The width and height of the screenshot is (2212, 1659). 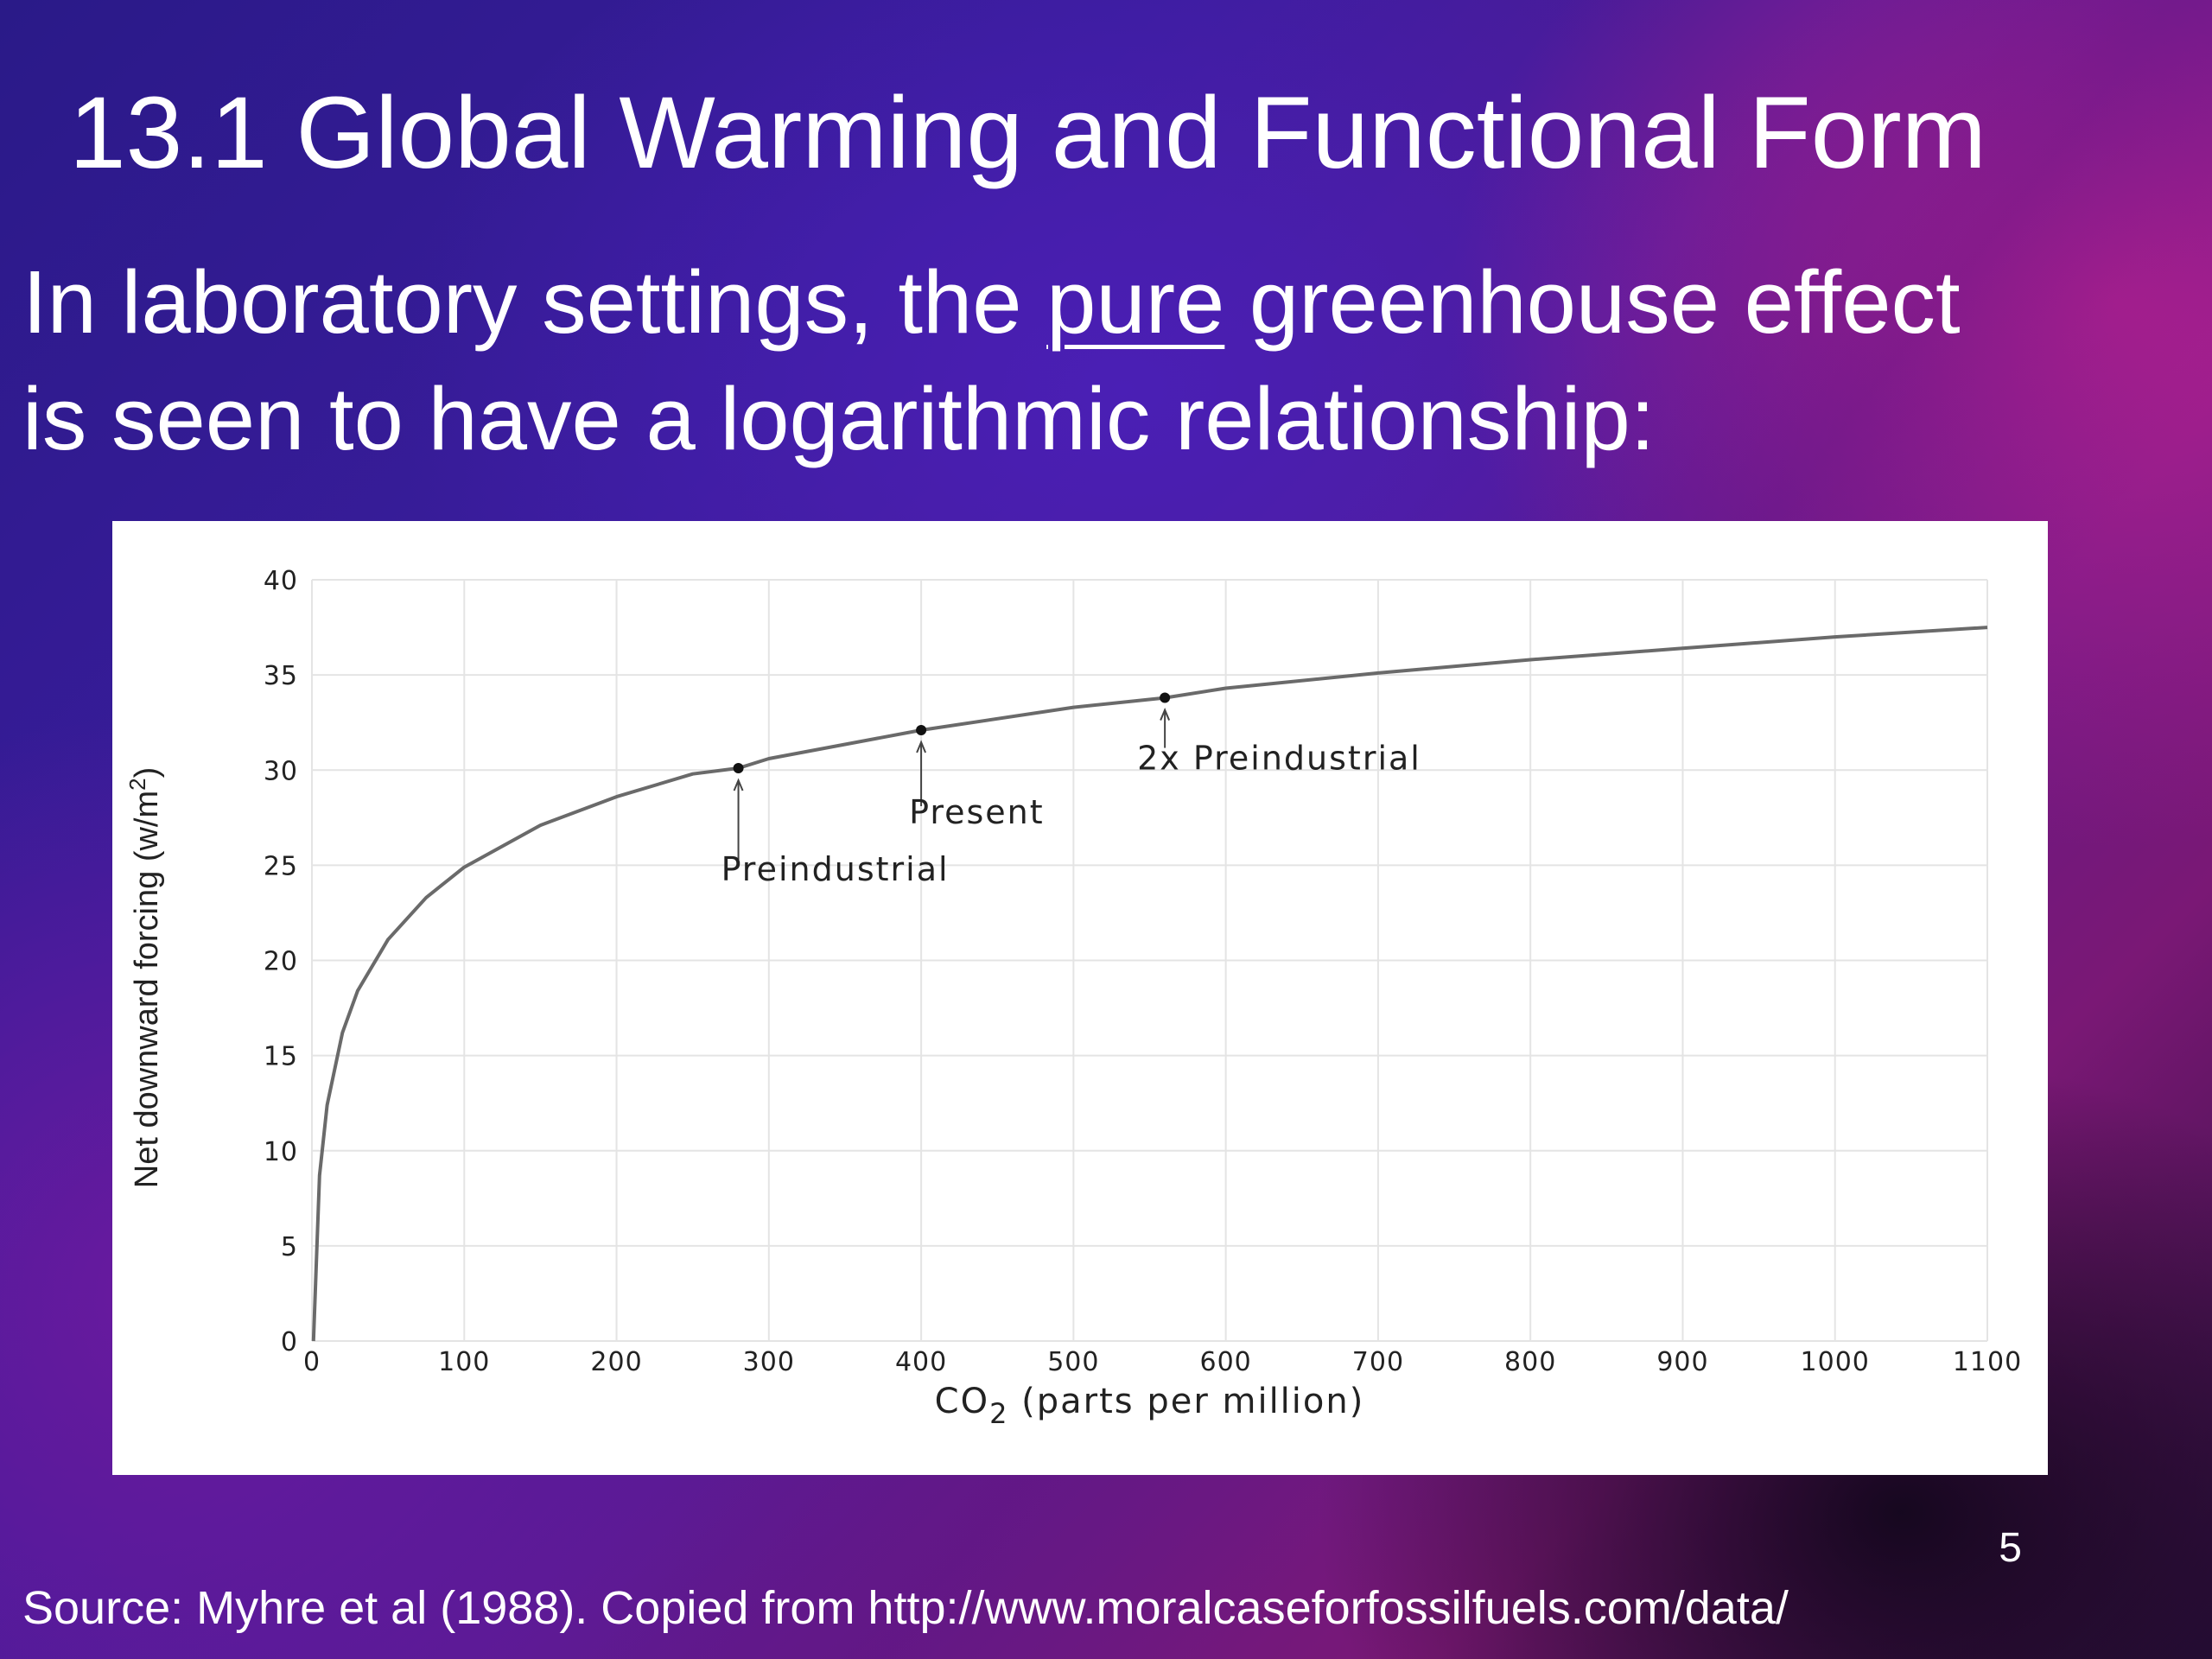 What do you see at coordinates (835, 869) in the screenshot?
I see `annotation-label: Preindustrial` at bounding box center [835, 869].